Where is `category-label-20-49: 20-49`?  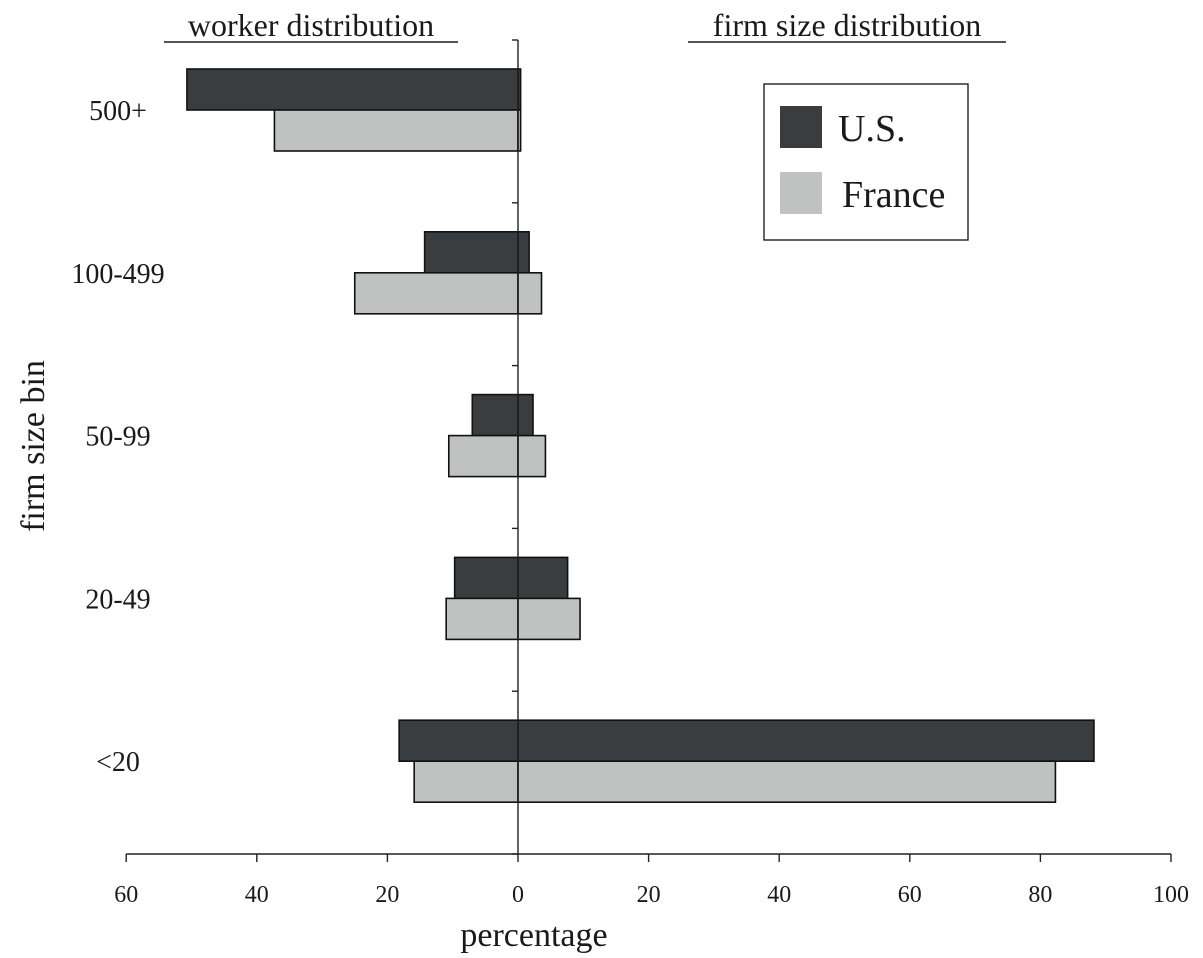
category-label-20-49: 20-49 is located at coordinates (117, 599).